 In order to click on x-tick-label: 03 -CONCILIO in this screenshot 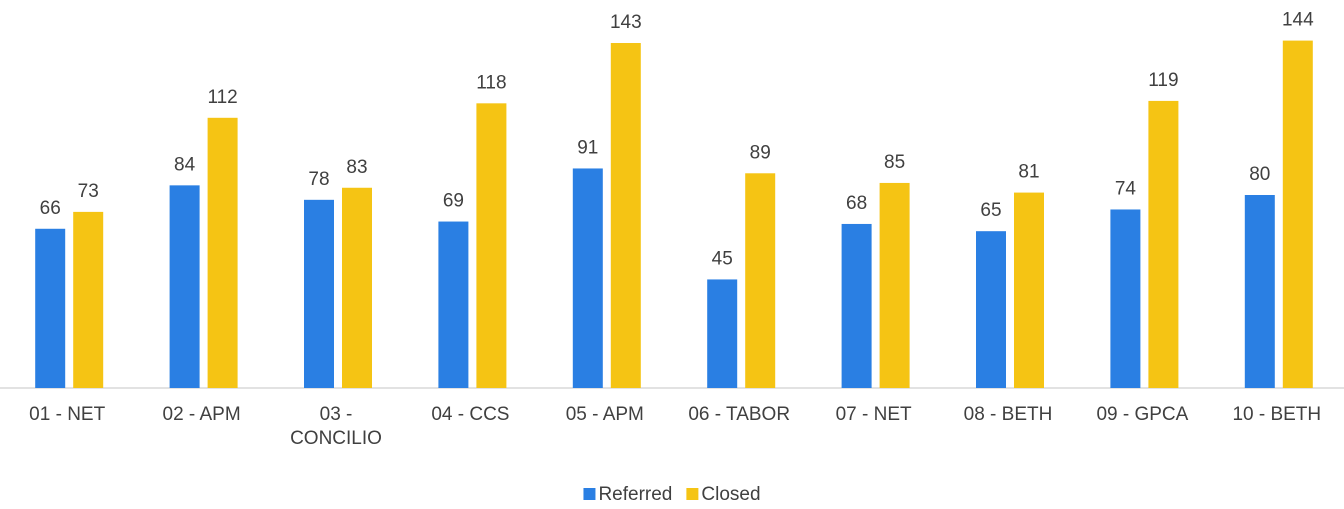, I will do `click(336, 426)`.